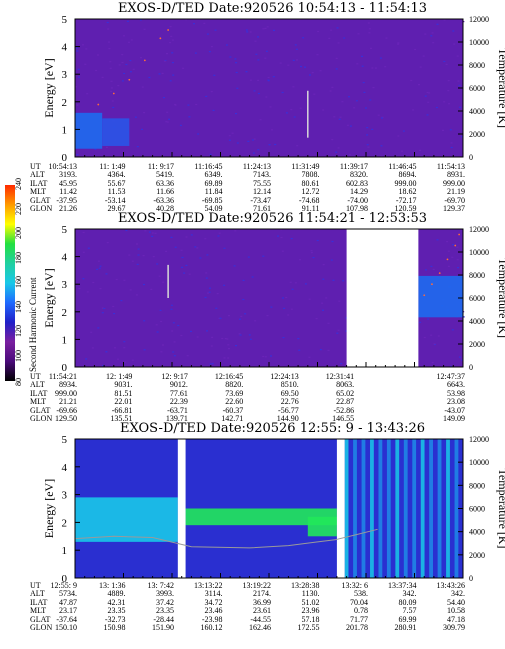 This screenshot has height=649, width=505. What do you see at coordinates (213, 175) in the screenshot?
I see `orbit-table-cell: 6349.` at bounding box center [213, 175].